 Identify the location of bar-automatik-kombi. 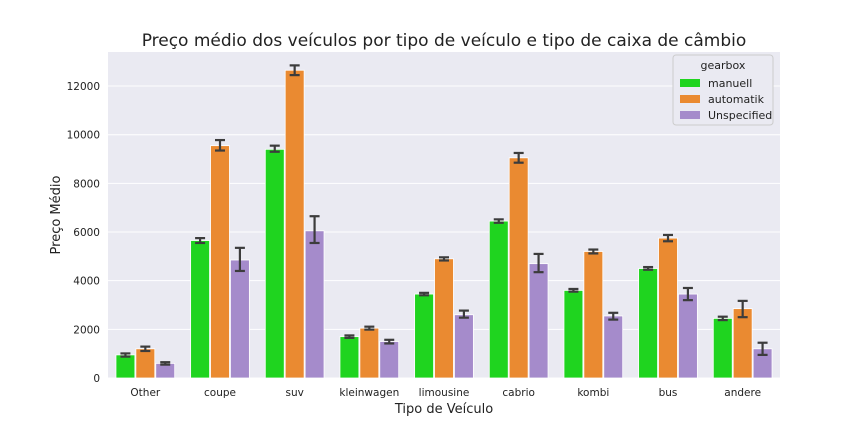
(593, 315).